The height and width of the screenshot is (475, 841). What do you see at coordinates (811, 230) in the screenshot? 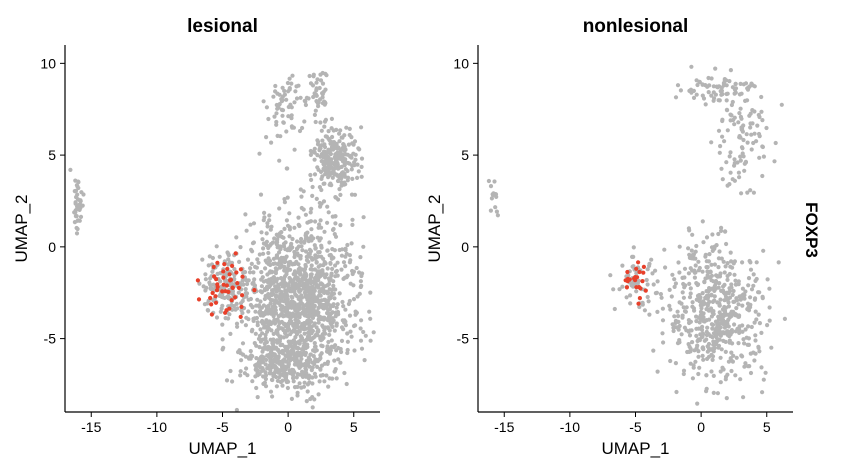
I see `feature-label: FOXP3` at bounding box center [811, 230].